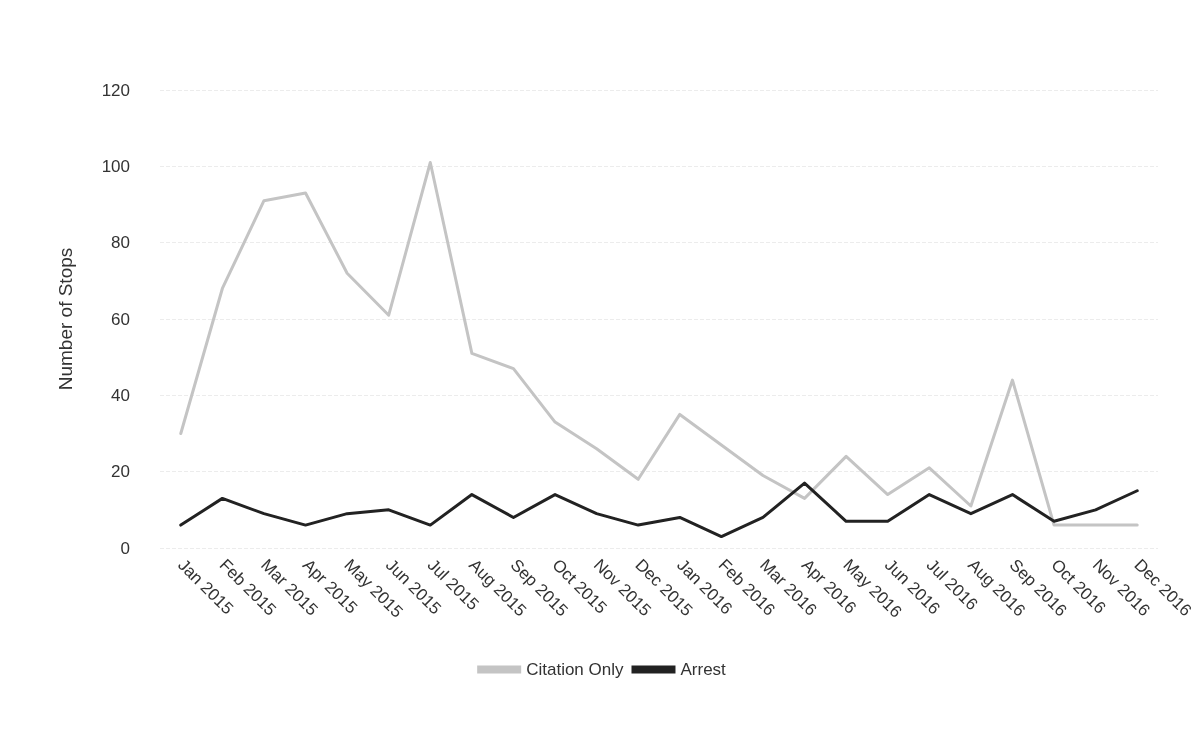 The width and height of the screenshot is (1203, 738). I want to click on legend-label: Citation Only, so click(575, 669).